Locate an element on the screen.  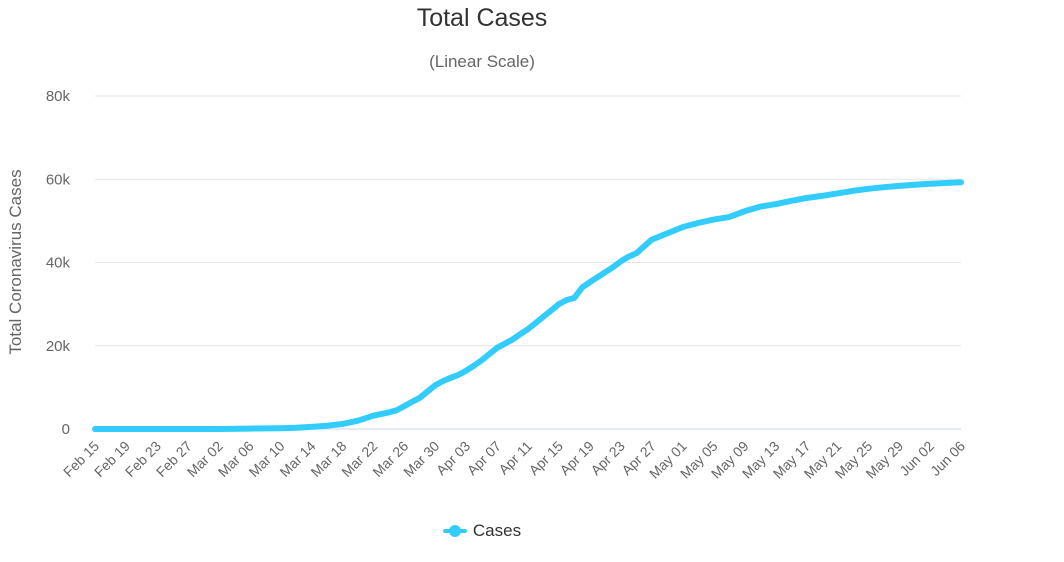
x-tick-label: Apr 07 is located at coordinates (484, 458).